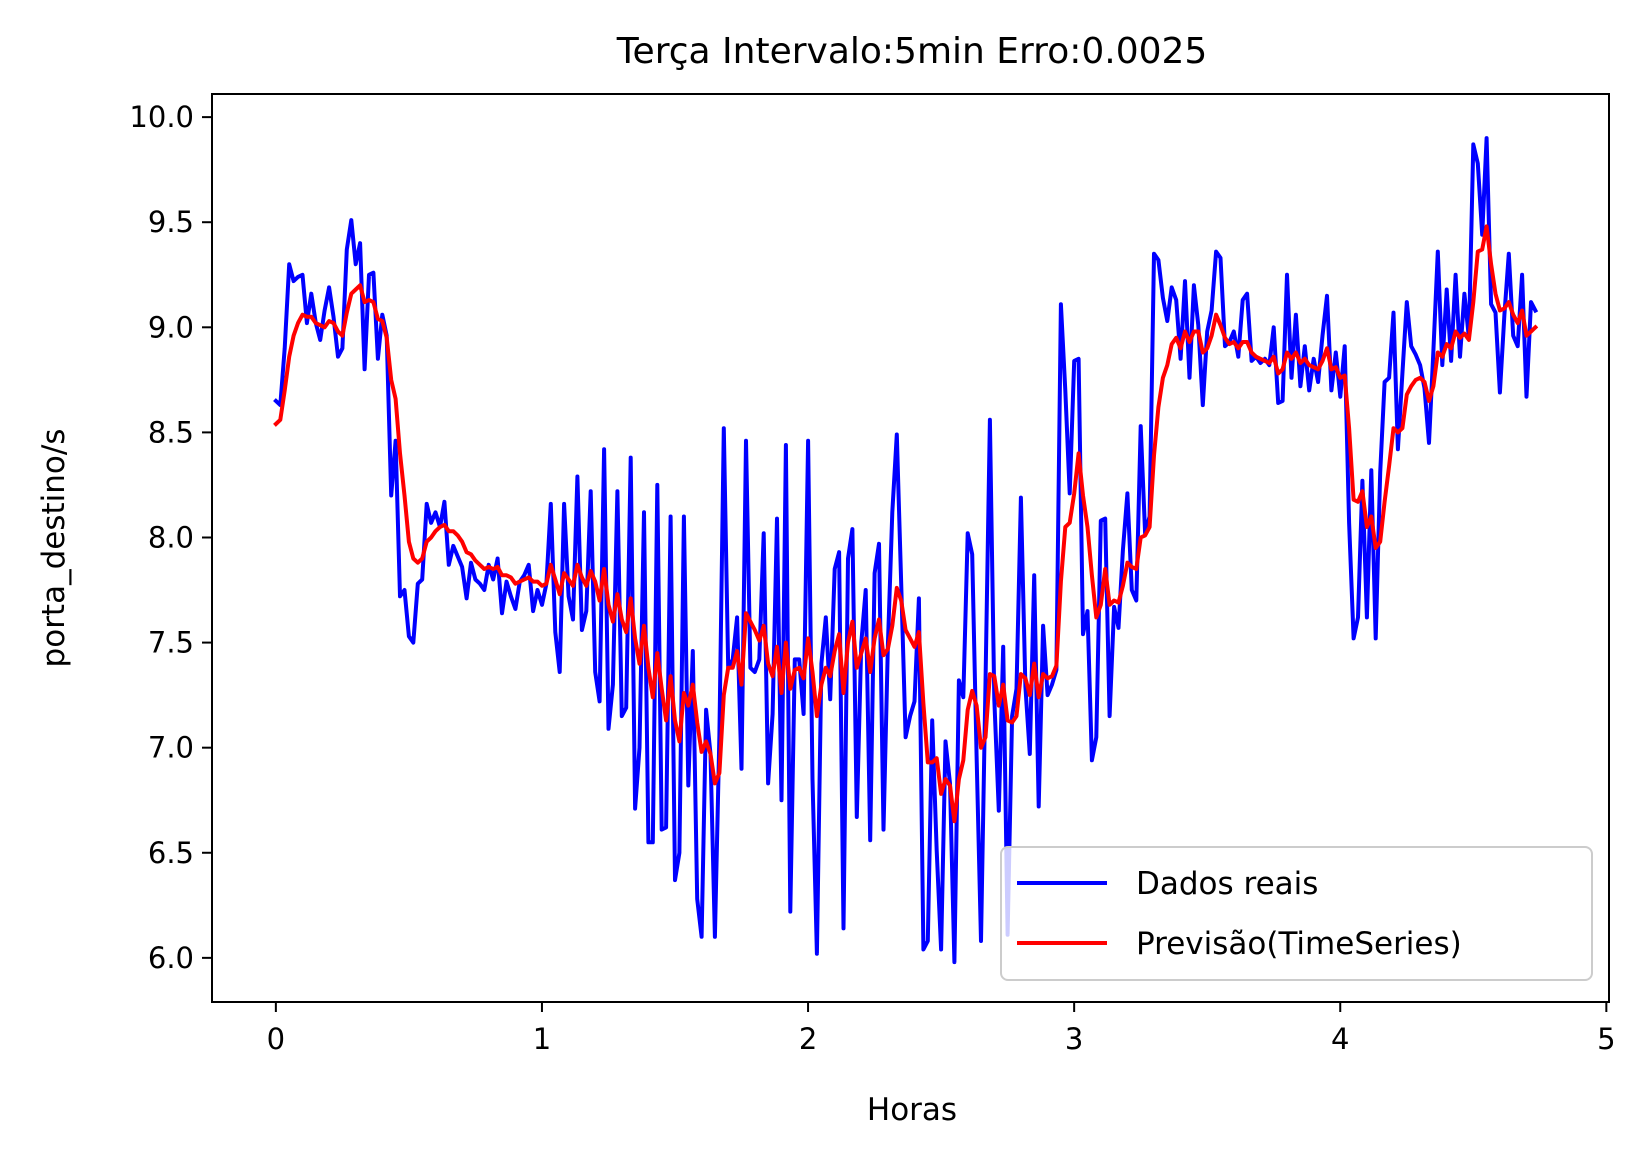 This screenshot has height=1154, width=1646. Describe the element at coordinates (54, 548) in the screenshot. I see `y-axis-title: porta_destino/s` at that location.